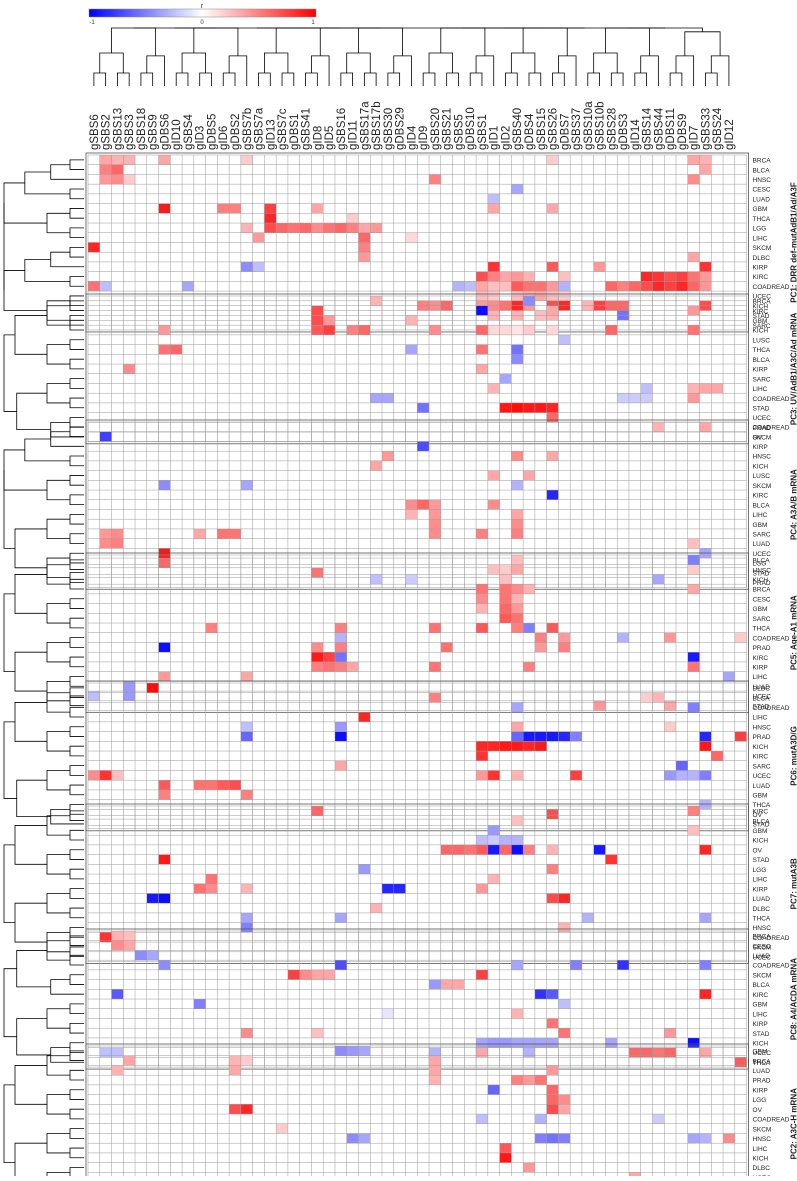 The width and height of the screenshot is (797, 1181). What do you see at coordinates (471, 128) in the screenshot?
I see `column-label: gDBS10` at bounding box center [471, 128].